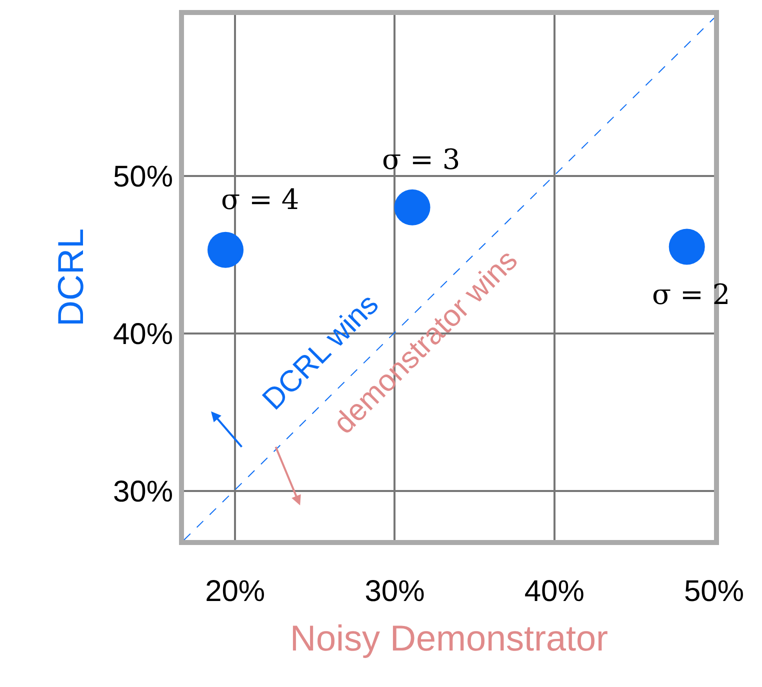 This screenshot has height=687, width=762. Describe the element at coordinates (260, 199) in the screenshot. I see `annotation: σ = 4` at that location.